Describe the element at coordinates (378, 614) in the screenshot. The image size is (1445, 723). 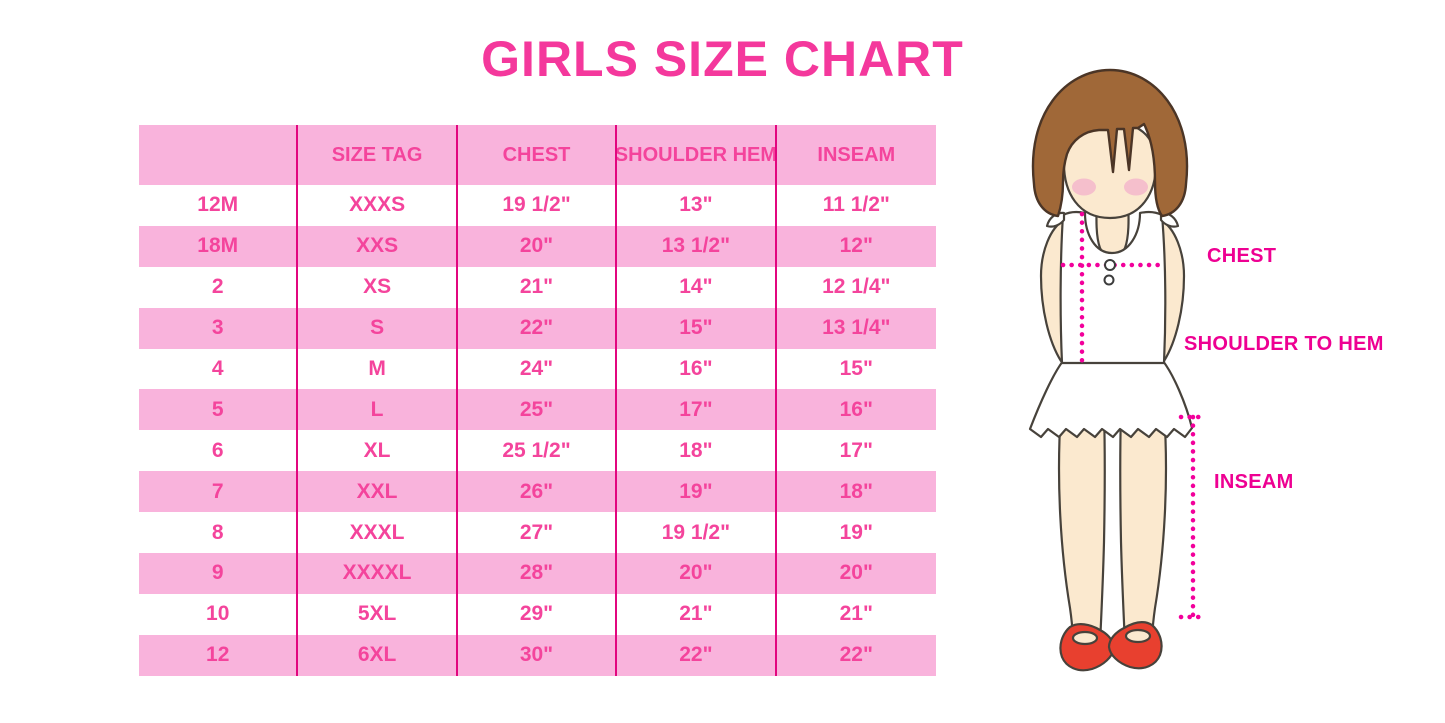
I see `table-cell: 5XL` at that location.